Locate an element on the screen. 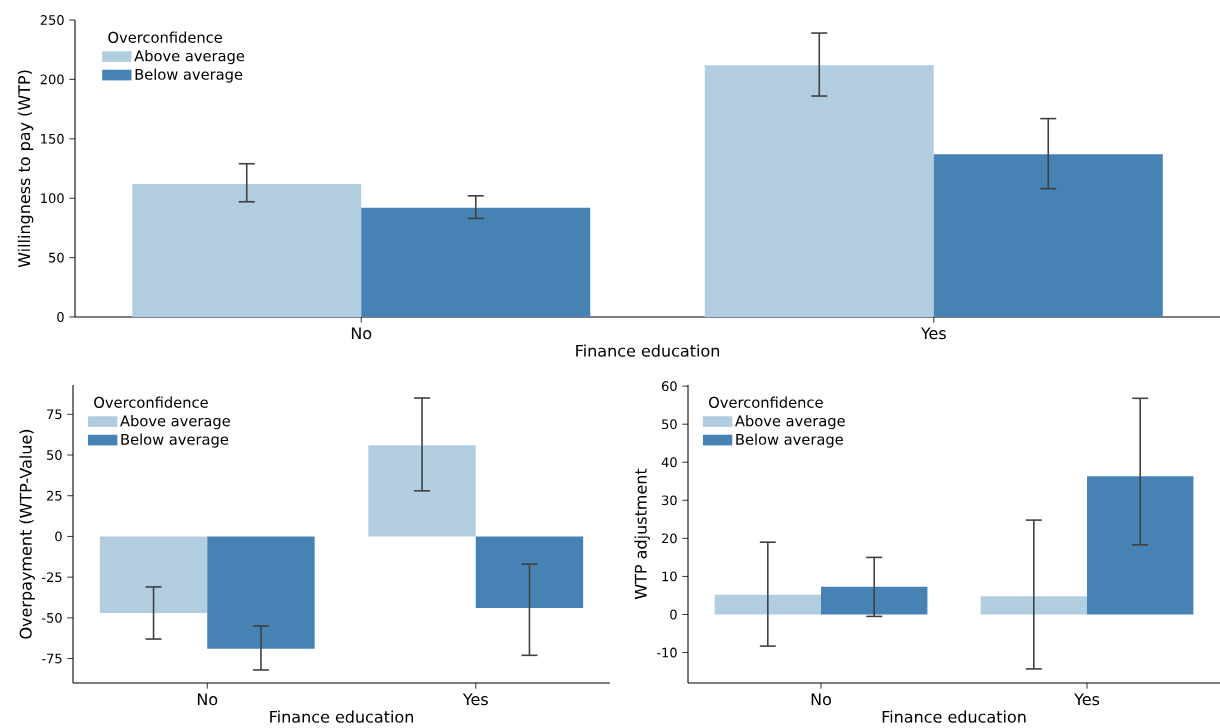  y-tick-label: -50 is located at coordinates (51, 617).